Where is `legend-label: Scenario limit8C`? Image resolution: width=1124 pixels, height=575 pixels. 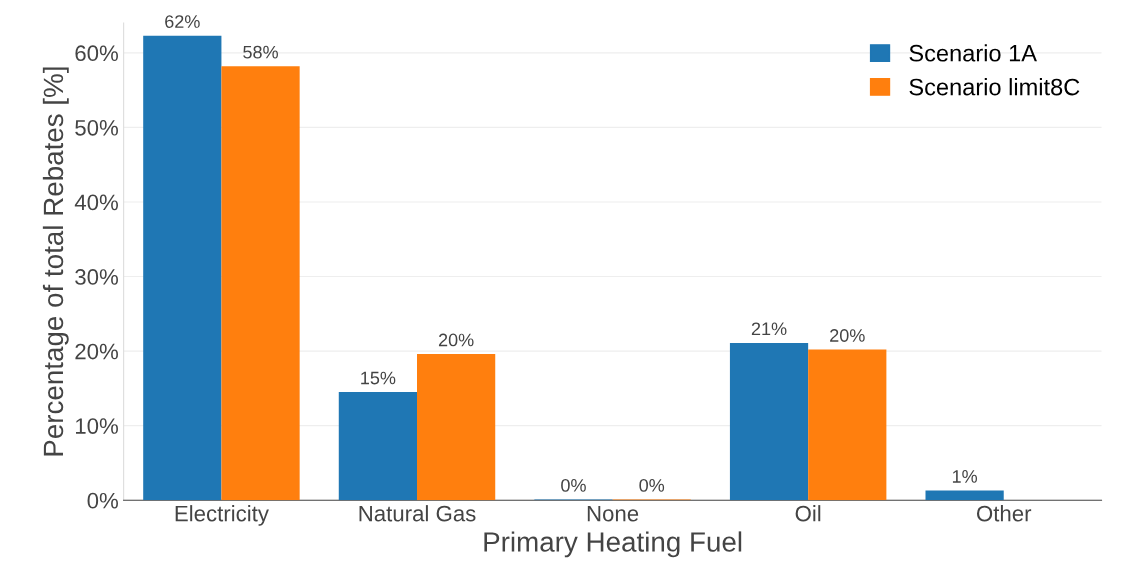
legend-label: Scenario limit8C is located at coordinates (994, 87).